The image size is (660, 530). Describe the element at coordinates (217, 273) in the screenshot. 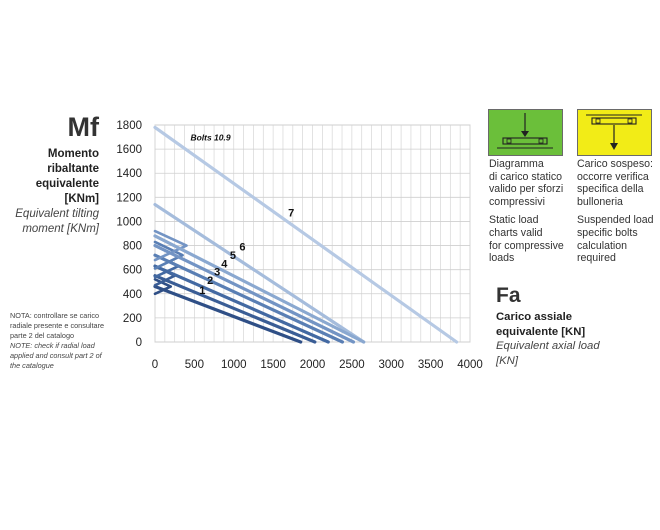

I see `curve-label: 3` at that location.